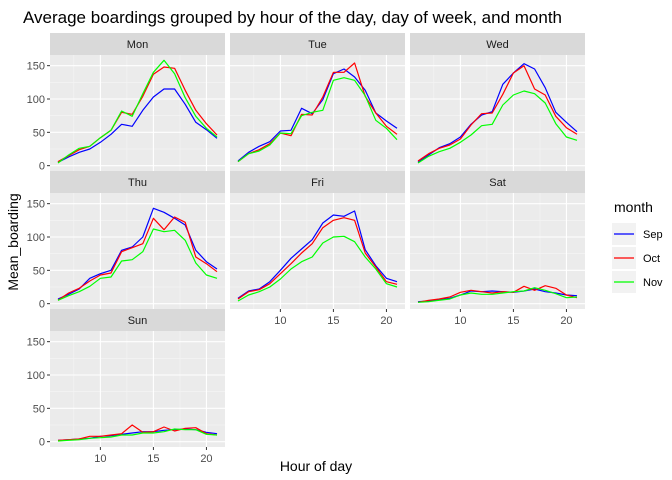 This screenshot has width=672, height=480. I want to click on facet-panel-tue: Tue, so click(317, 102).